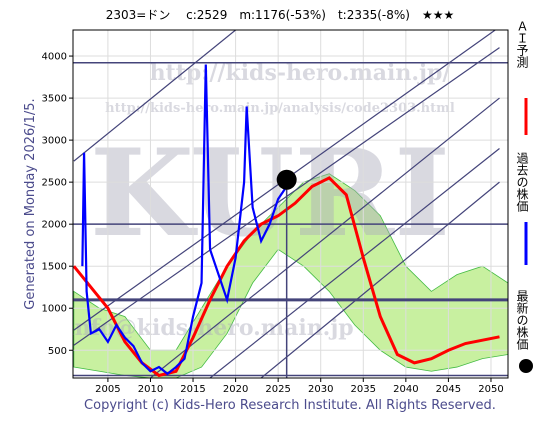 This screenshot has height=424, width=560. What do you see at coordinates (448, 389) in the screenshot?
I see `x-tick-label: 2045` at bounding box center [448, 389].